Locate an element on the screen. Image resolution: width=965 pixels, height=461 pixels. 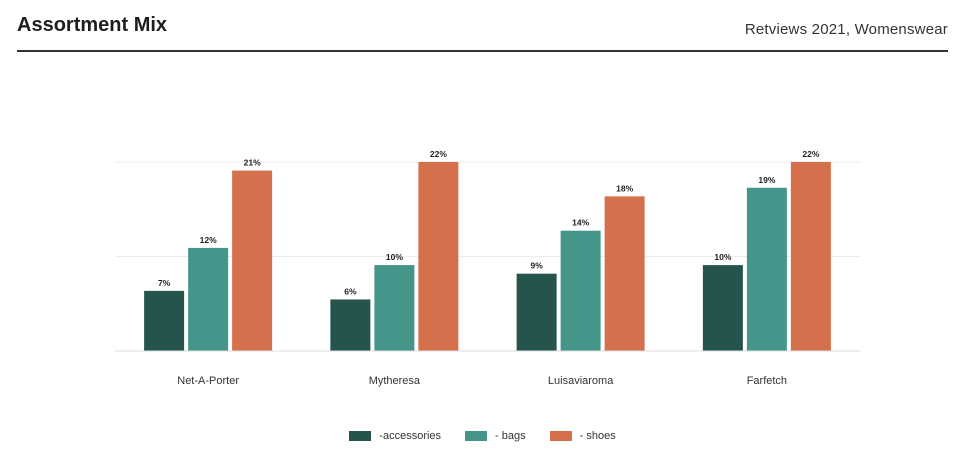
legend-label-shoes: - shoes is located at coordinates (597, 436).